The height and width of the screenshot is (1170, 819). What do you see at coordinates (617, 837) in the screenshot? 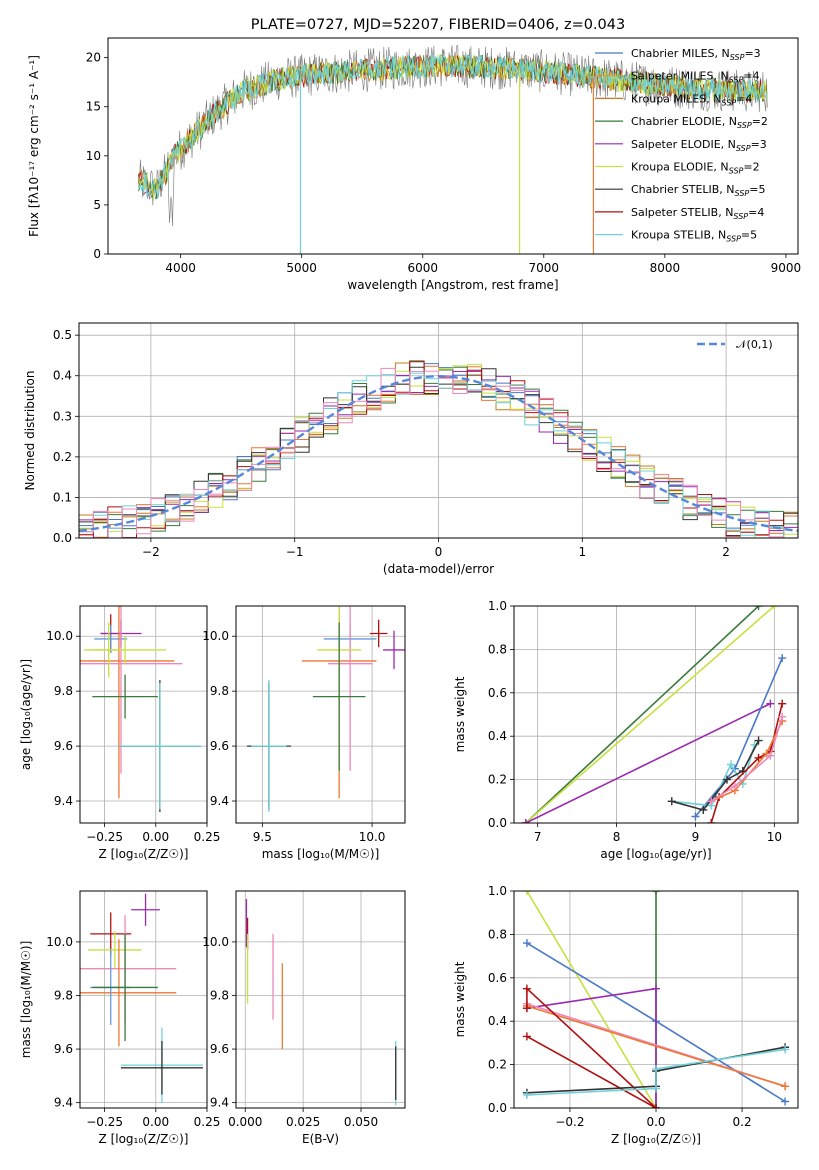
I see `mass_weight_vs_age-xtick-label-1: 8` at bounding box center [617, 837].